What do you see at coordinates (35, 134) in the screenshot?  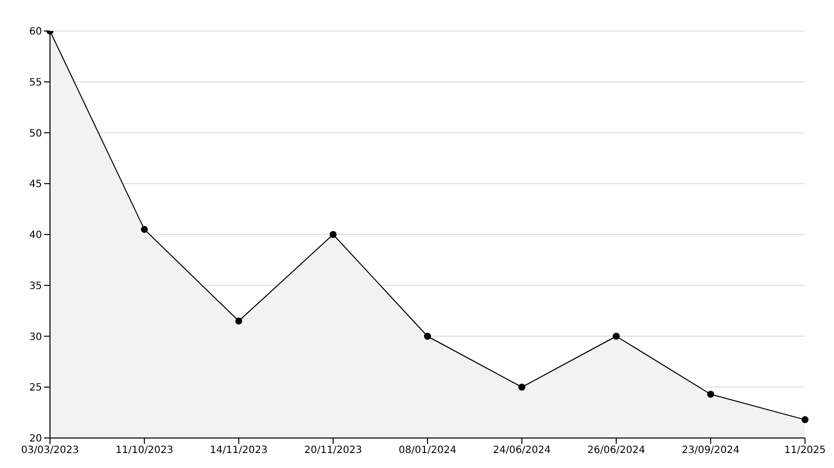 I see `y-tick-label: 50` at bounding box center [35, 134].